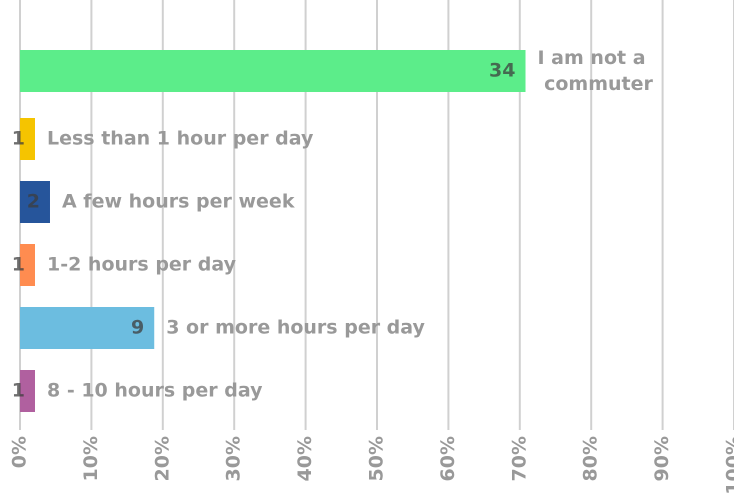 The height and width of the screenshot is (504, 734). What do you see at coordinates (377, 458) in the screenshot?
I see `x-tick-label: 50%` at bounding box center [377, 458].